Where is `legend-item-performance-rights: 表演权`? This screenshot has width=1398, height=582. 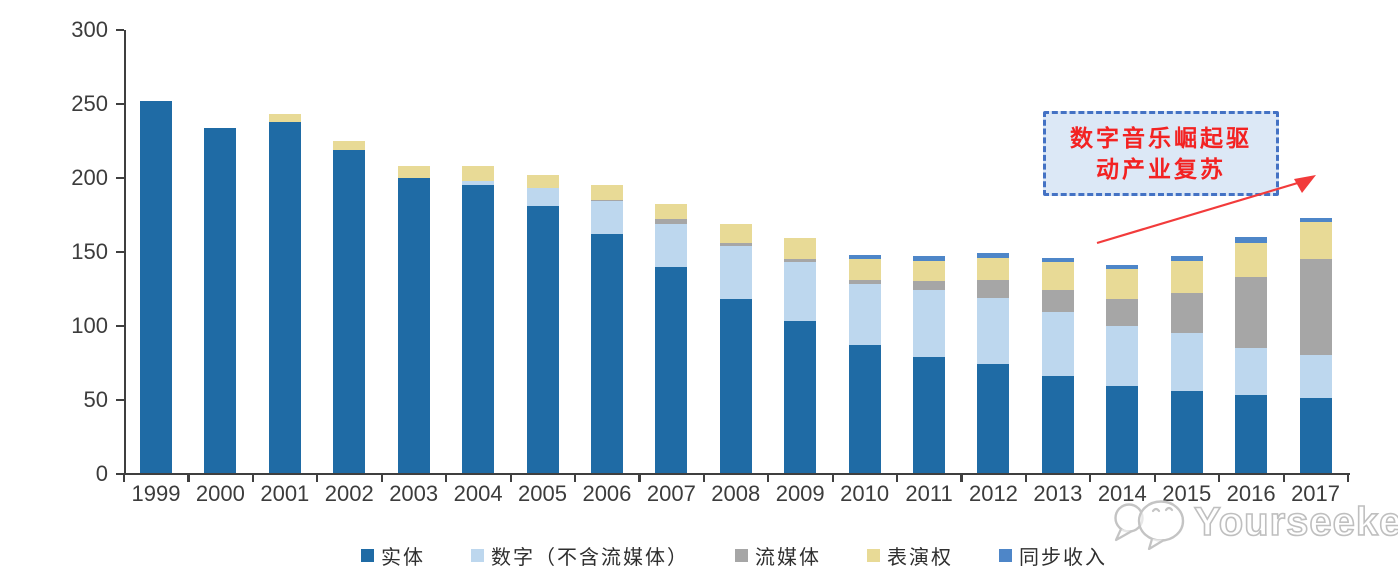
legend-item-performance-rights: 表演权 is located at coordinates (910, 555).